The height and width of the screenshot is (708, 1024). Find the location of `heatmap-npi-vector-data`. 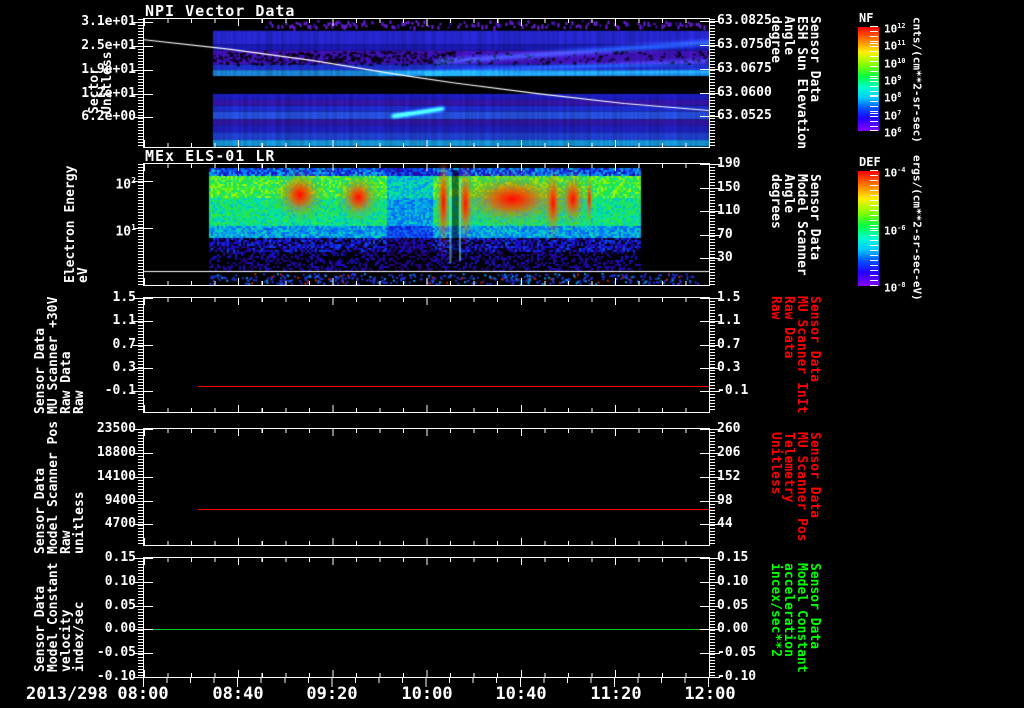

heatmap-npi-vector-data is located at coordinates (426, 83).